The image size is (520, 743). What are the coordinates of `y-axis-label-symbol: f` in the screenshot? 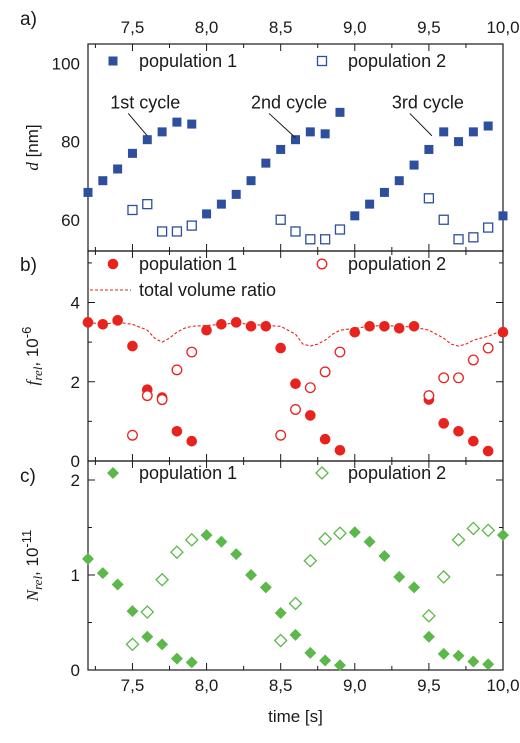 It's located at (32, 381).